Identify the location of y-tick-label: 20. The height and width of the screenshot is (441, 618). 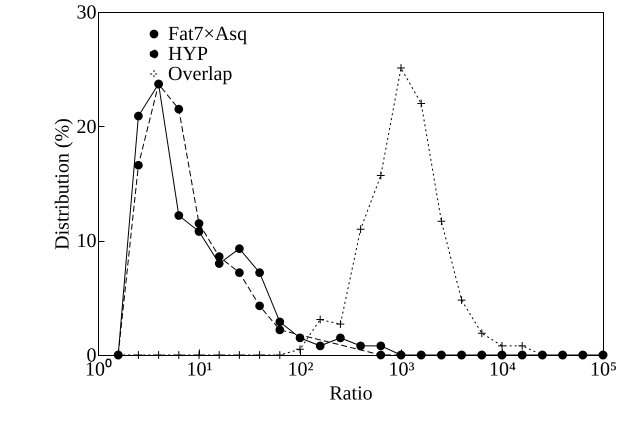
(86, 127).